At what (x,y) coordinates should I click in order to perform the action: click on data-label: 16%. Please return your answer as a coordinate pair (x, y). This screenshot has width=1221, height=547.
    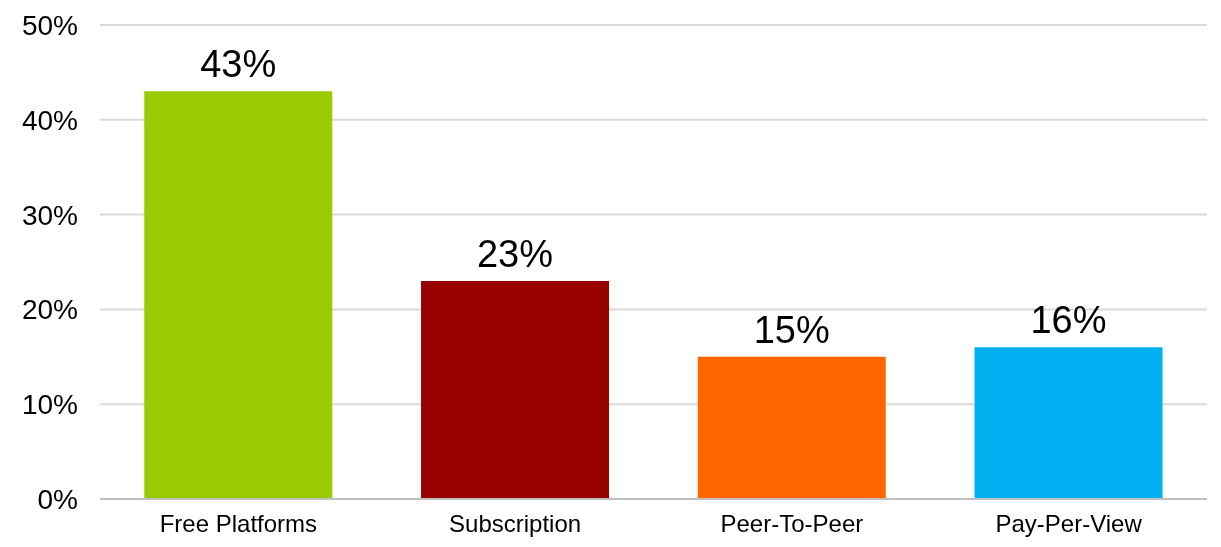
    Looking at the image, I should click on (1068, 320).